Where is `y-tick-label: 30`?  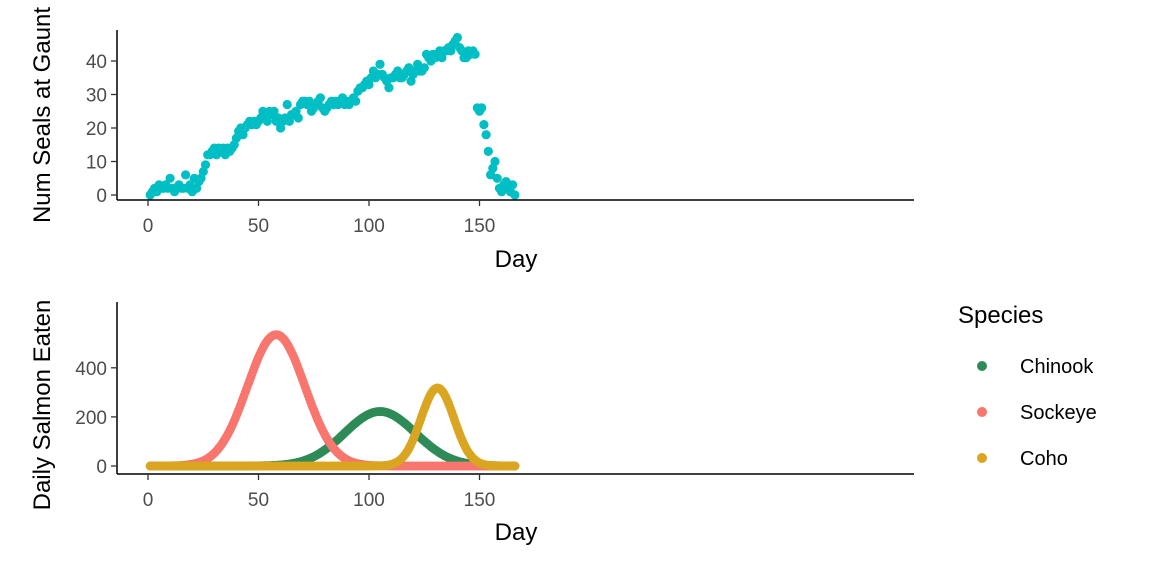
y-tick-label: 30 is located at coordinates (96, 96).